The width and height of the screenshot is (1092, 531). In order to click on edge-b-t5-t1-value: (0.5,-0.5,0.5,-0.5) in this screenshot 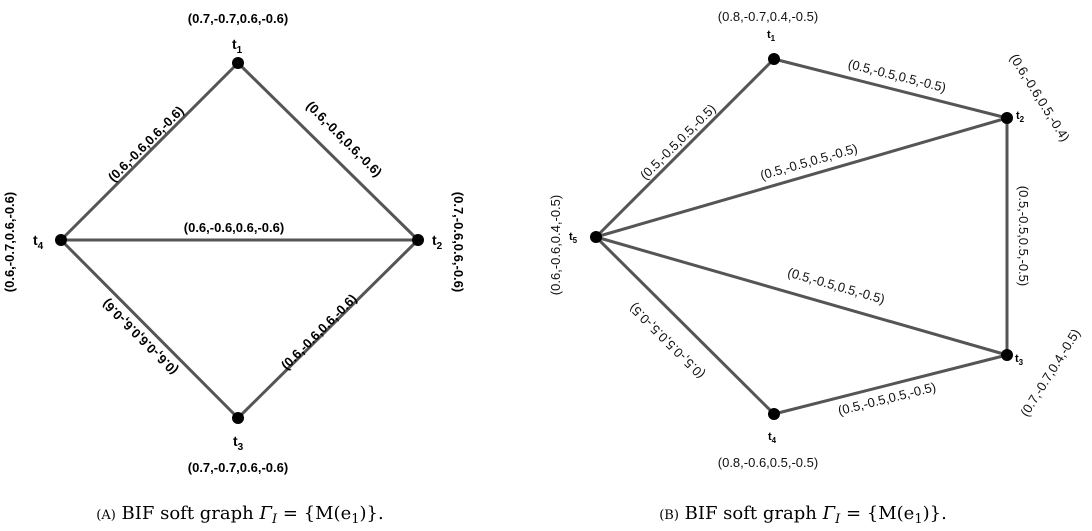, I will do `click(678, 142)`.